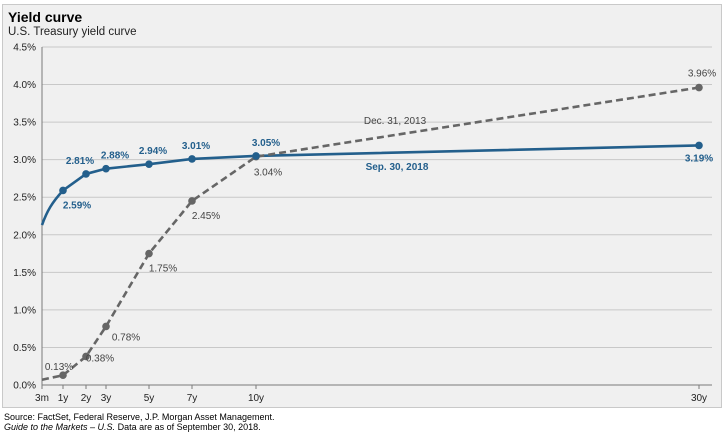 Image resolution: width=726 pixels, height=433 pixels. I want to click on chart-subtitle: U.S. Treasury yield curve, so click(72, 32).